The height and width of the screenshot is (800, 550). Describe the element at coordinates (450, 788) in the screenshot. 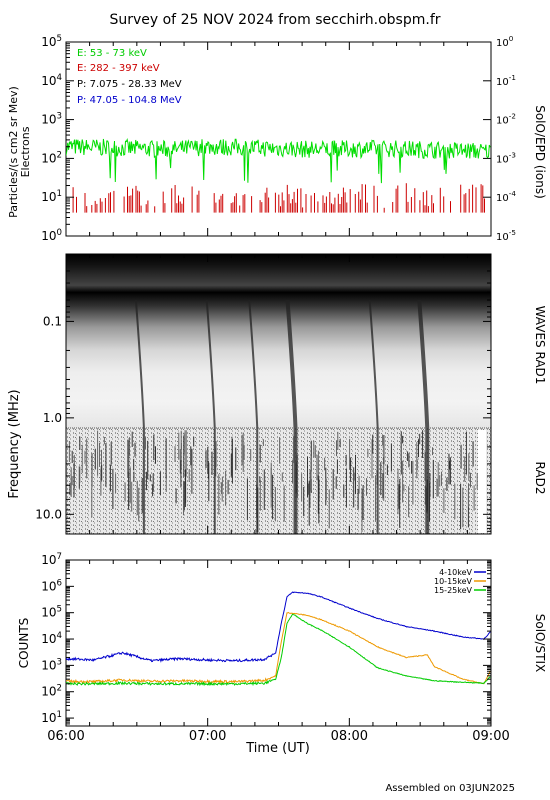

I see `footer-assembled: Assembled on 03JUN2025` at that location.